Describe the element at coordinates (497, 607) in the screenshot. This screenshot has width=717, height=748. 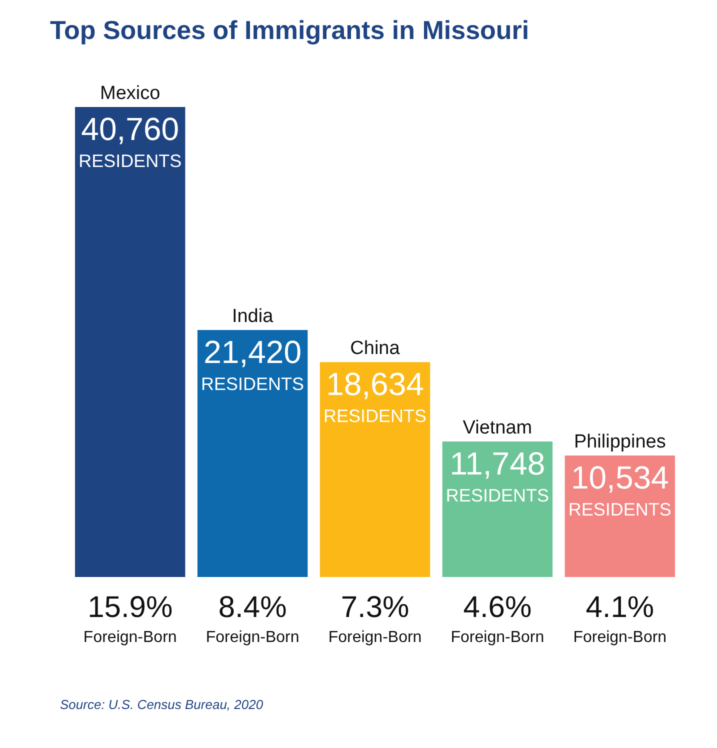
I see `text: 4.6%` at that location.